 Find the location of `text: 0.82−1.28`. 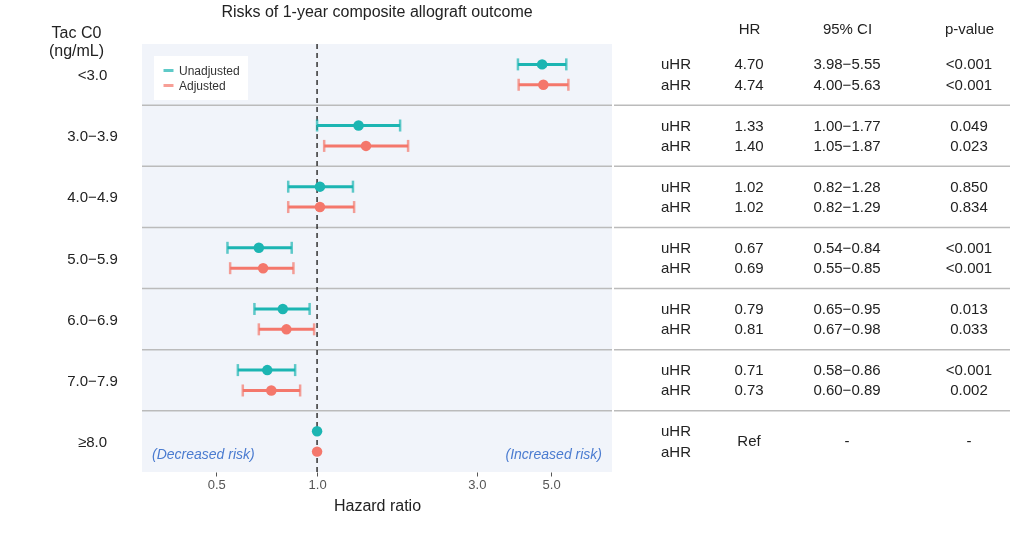

text: 0.82−1.28 is located at coordinates (847, 186).